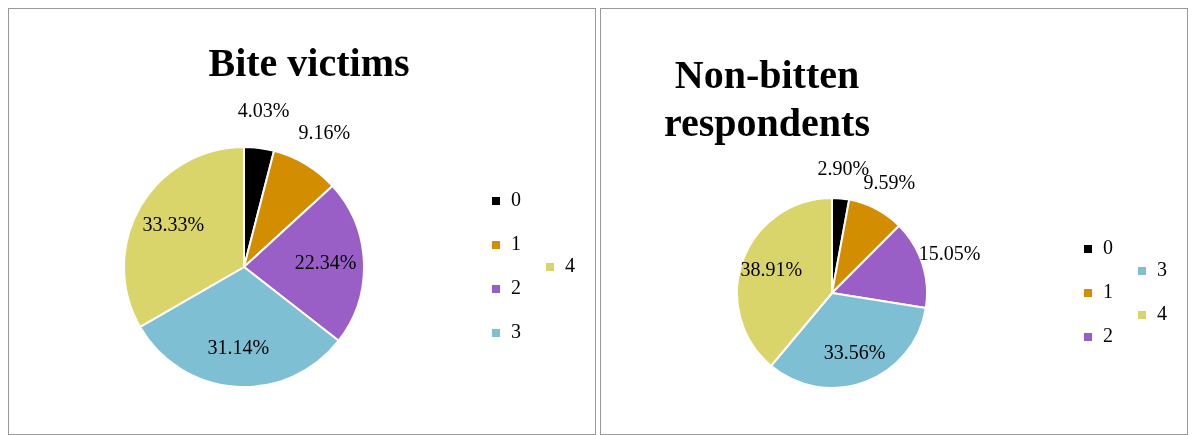 This screenshot has height=435, width=1200. What do you see at coordinates (173, 224) in the screenshot?
I see `data-label: 33.33%` at bounding box center [173, 224].